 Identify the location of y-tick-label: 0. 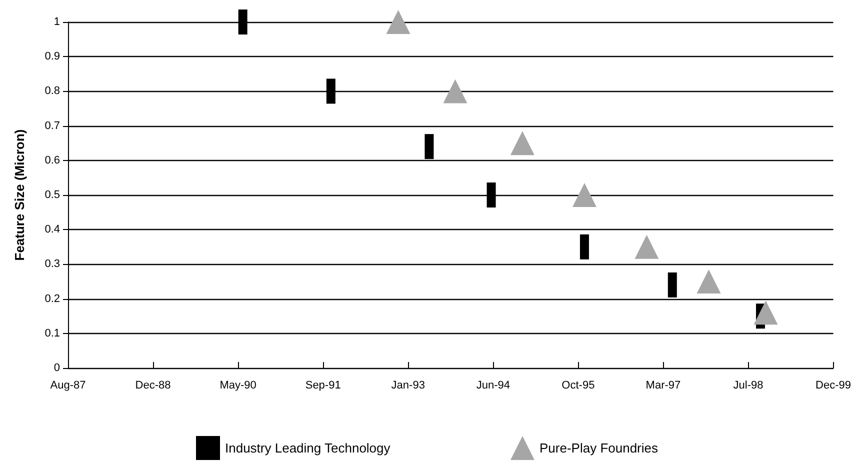
(57, 368).